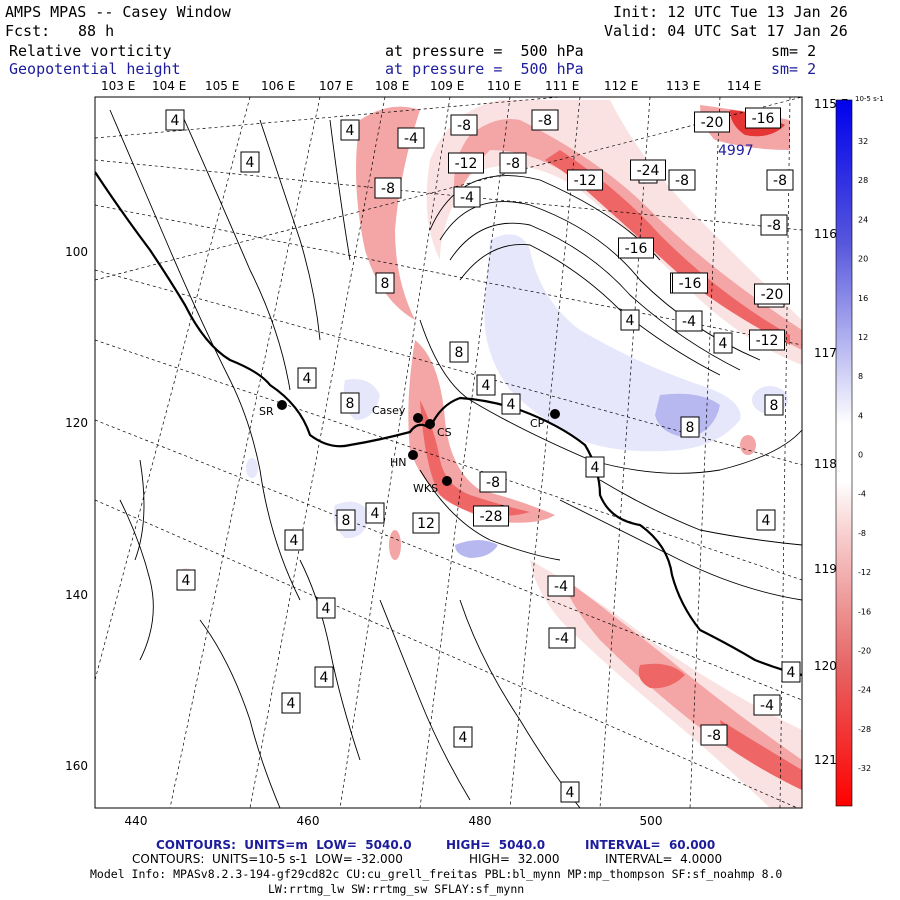  Describe the element at coordinates (862, 533) in the screenshot. I see `colorbar-label: -8` at that location.